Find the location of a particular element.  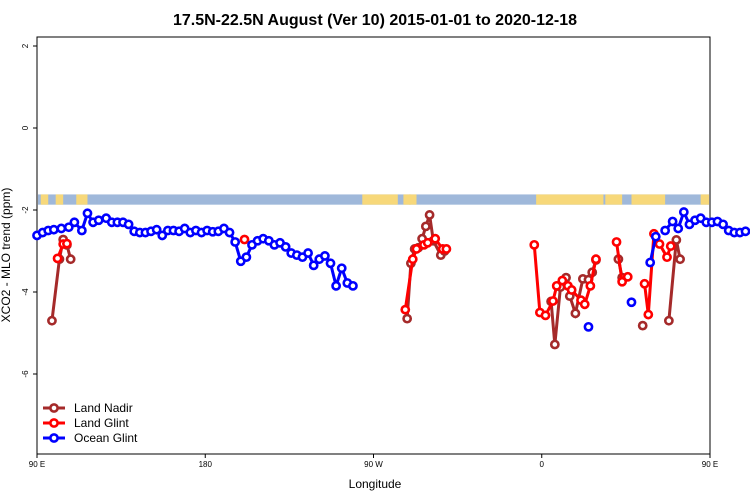

legend-label: Ocean Glint is located at coordinates (106, 438).